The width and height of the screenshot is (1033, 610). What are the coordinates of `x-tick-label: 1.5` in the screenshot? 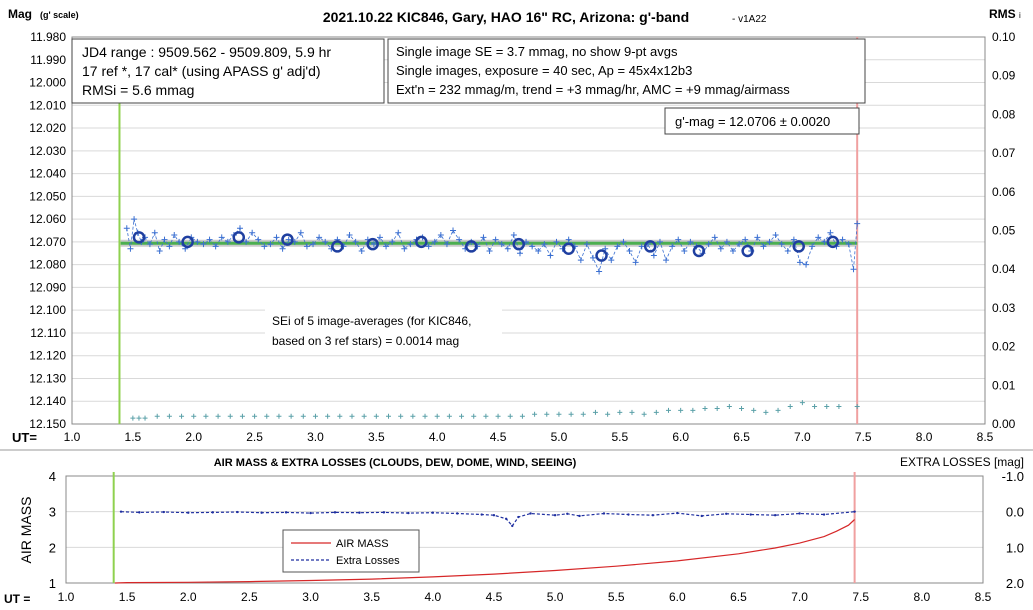 It's located at (133, 437).